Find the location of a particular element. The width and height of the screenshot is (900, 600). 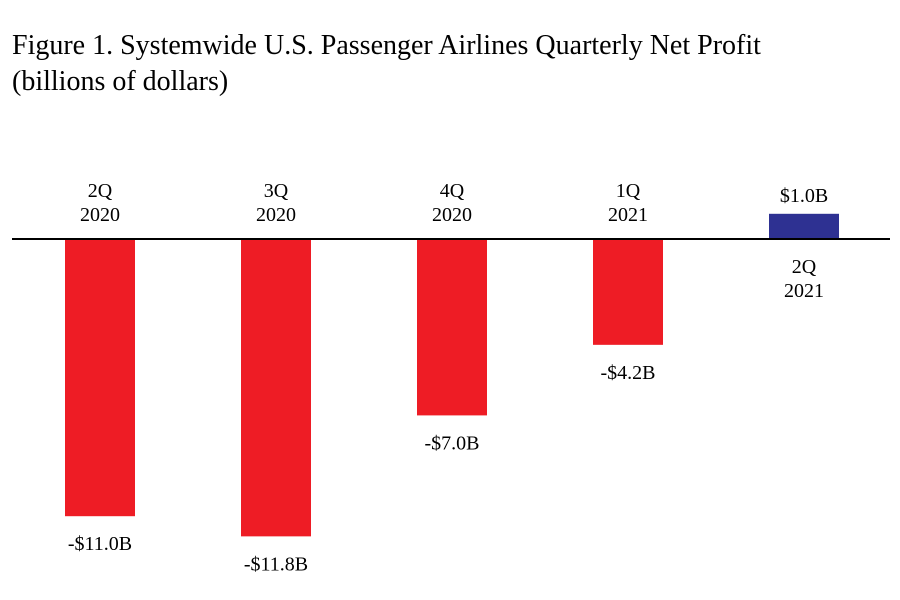

bar-4q-2020 is located at coordinates (452, 327).